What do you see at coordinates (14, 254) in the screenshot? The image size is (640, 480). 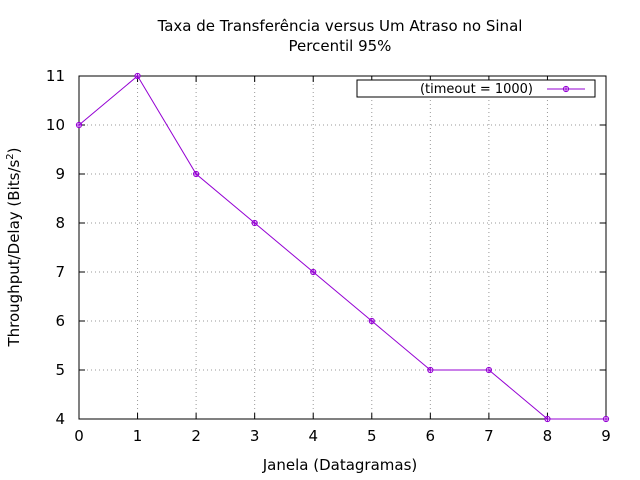 I see `y-axis-label-main: Throughput/Delay (Bits/s` at bounding box center [14, 254].